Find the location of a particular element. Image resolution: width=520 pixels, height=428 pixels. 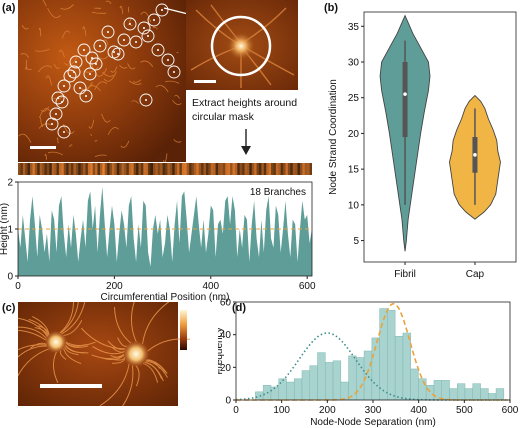

cap-fiber is located at coordinates (114, 384).